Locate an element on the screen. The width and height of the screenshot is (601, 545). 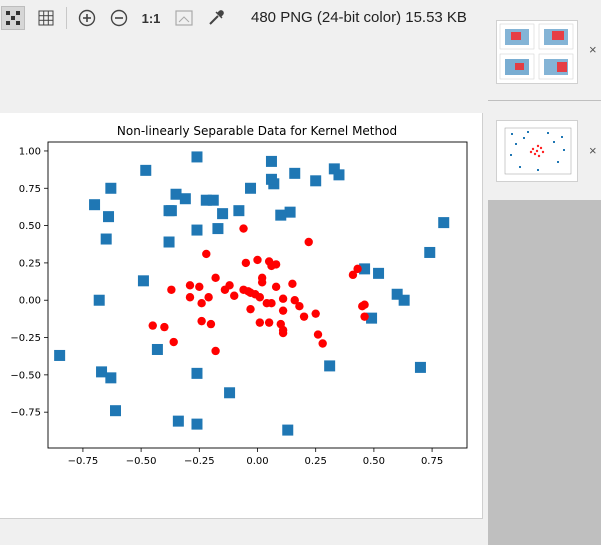
fit-window-button is located at coordinates (184, 18).